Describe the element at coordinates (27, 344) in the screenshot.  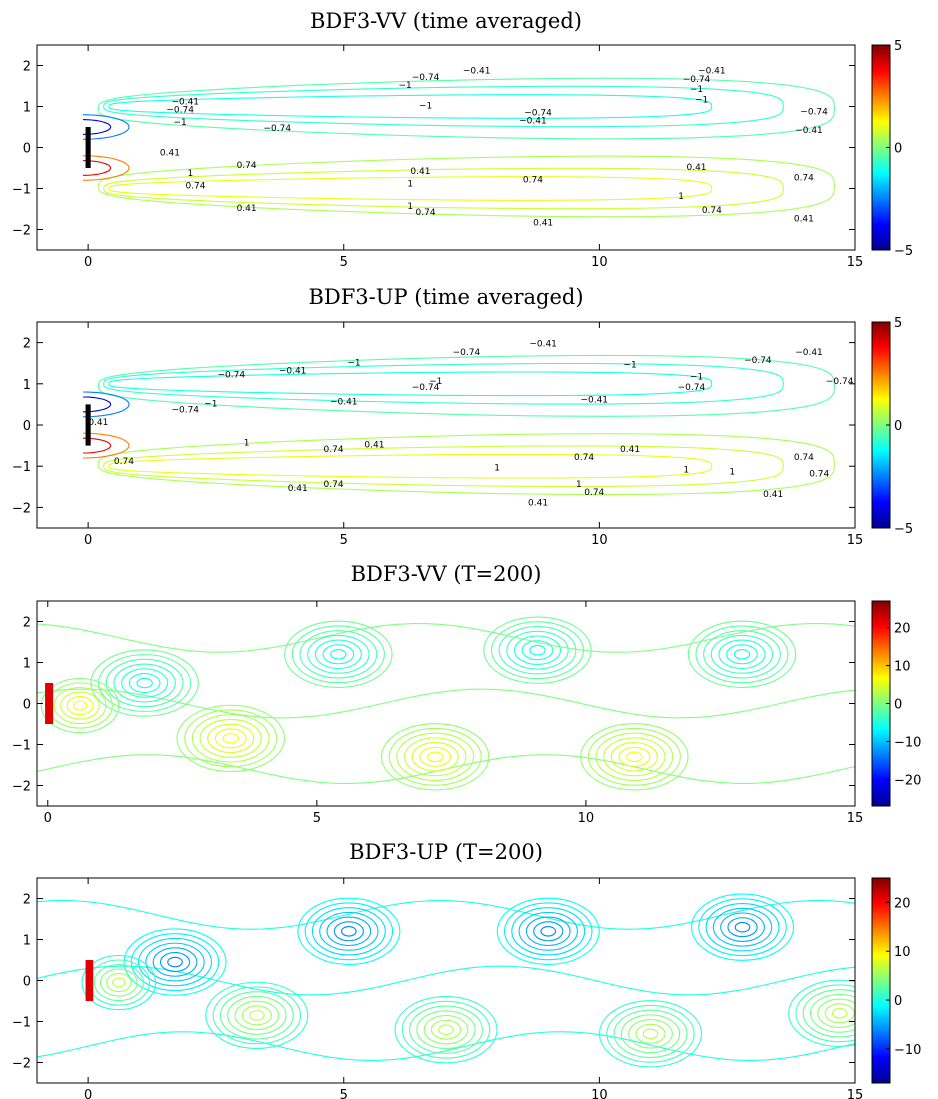
I see `y-tick-label: 2` at that location.